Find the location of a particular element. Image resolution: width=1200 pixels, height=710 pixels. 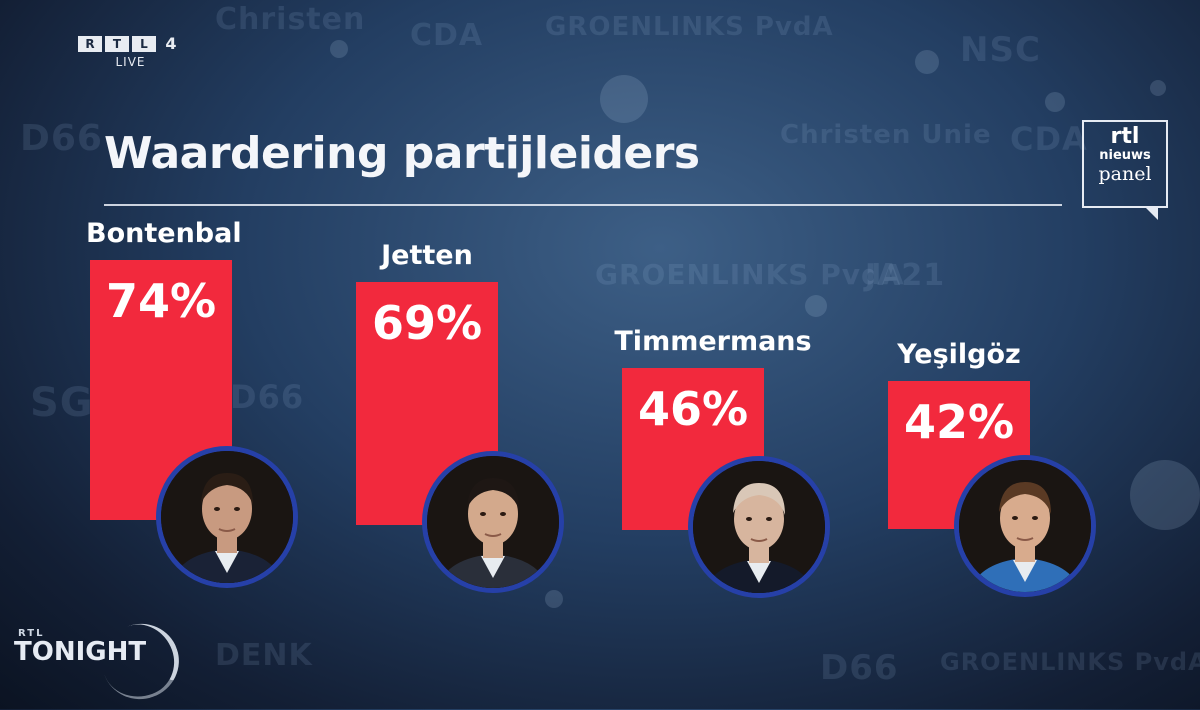

channel-letter: L is located at coordinates (144, 44).